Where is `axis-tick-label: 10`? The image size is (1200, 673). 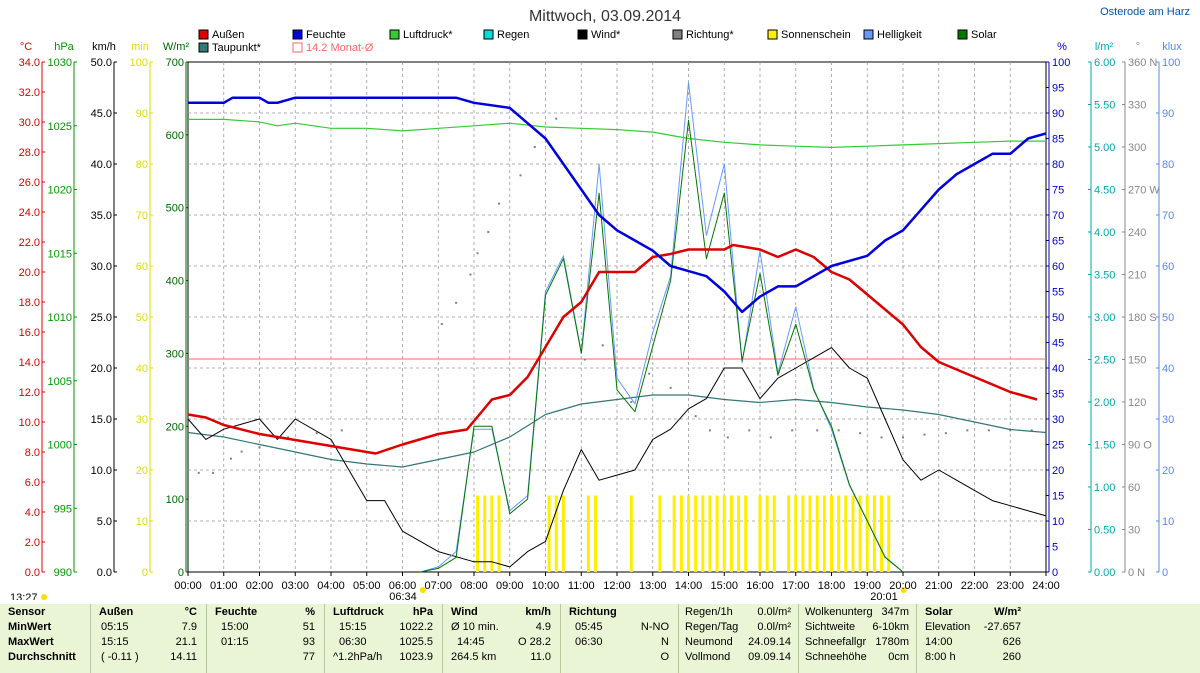
axis-tick-label: 10 is located at coordinates (142, 522).